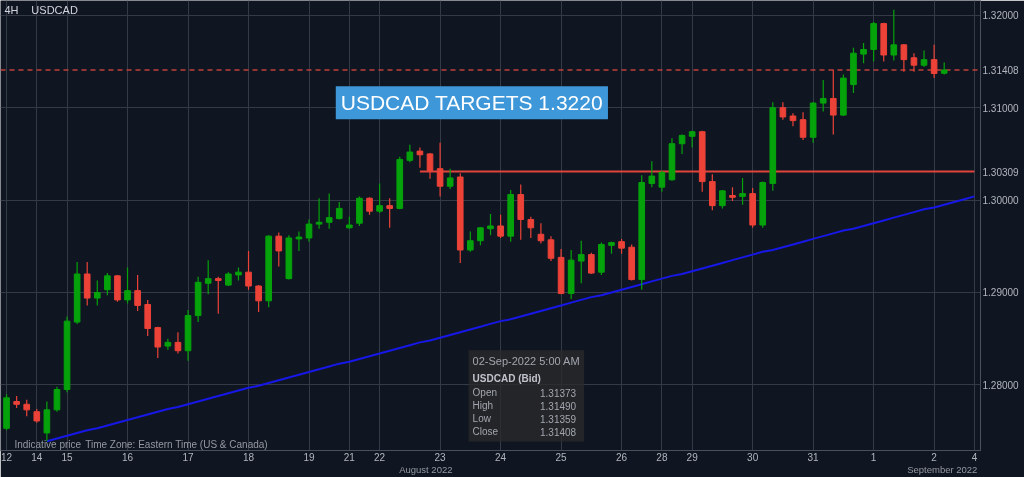 This screenshot has height=477, width=1024. What do you see at coordinates (67, 457) in the screenshot?
I see `x-tick-label: 15` at bounding box center [67, 457].